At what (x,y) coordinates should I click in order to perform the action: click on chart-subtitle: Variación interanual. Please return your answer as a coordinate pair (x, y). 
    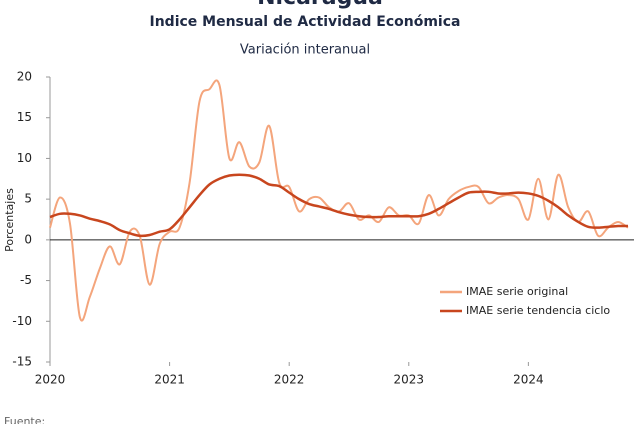
    Looking at the image, I should click on (305, 50).